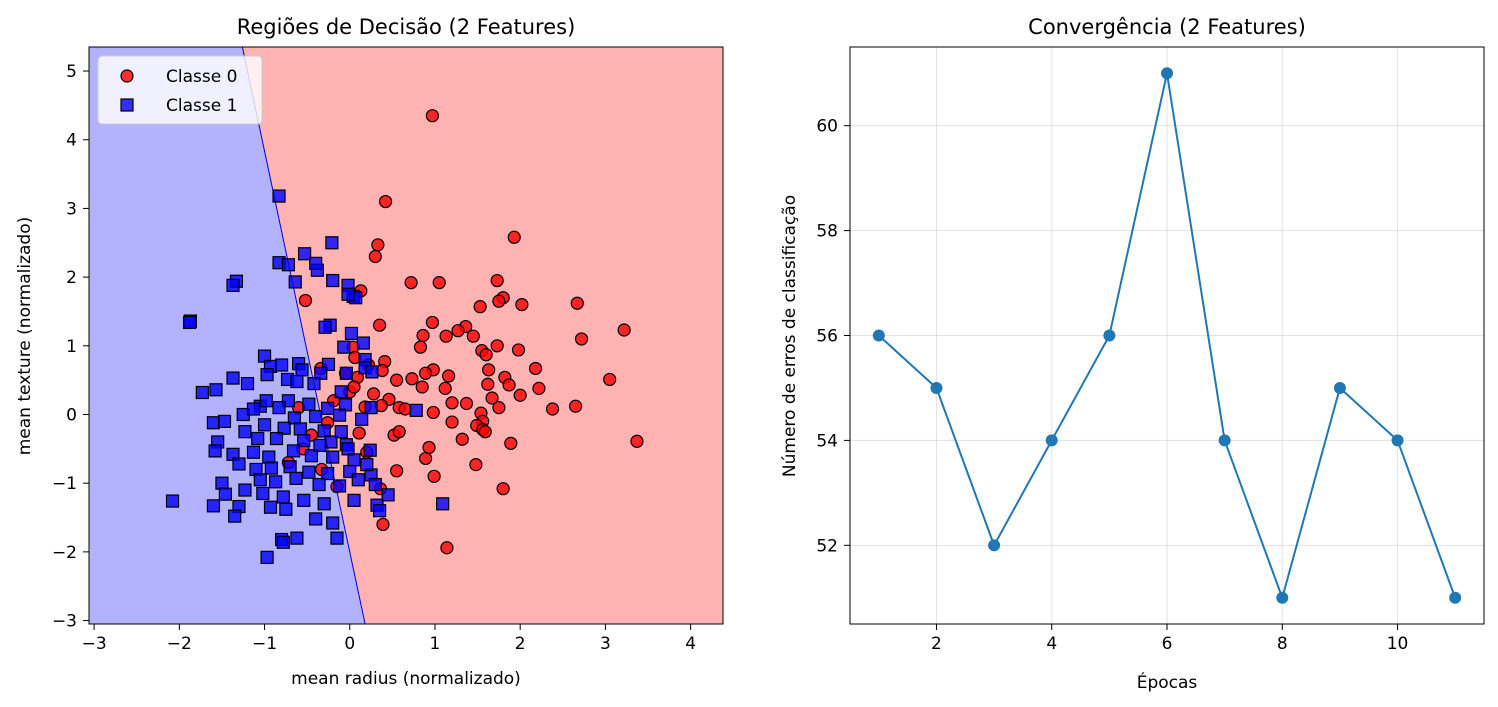  I want to click on left-x-tick-label: −3, so click(94, 644).